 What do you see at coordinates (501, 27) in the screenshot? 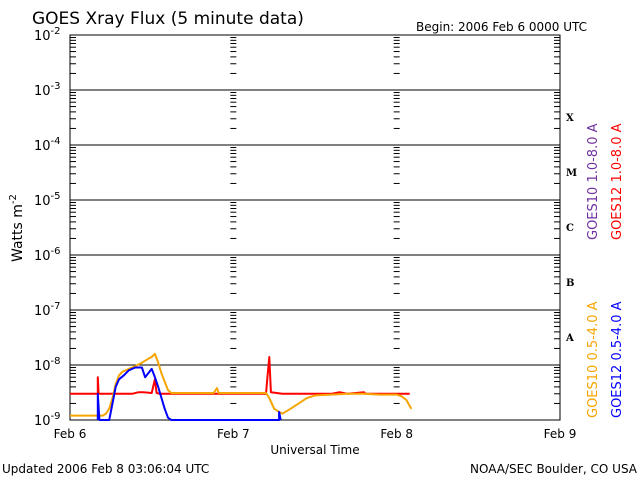
I see `begin-label: Begin: 2006 Feb 6 0000 UTC` at bounding box center [501, 27].